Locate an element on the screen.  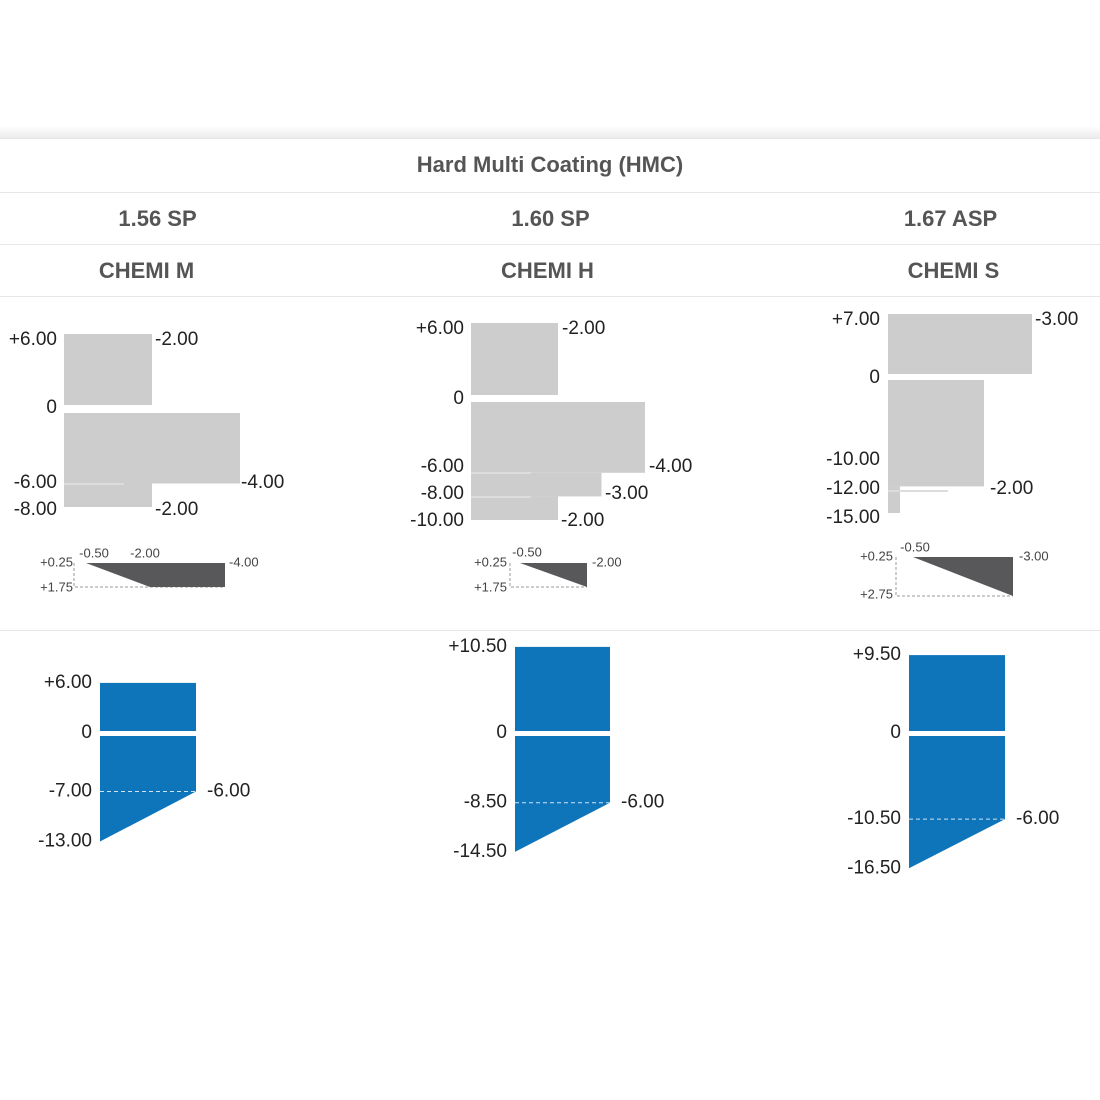
p2-add-label-2: +1.75 is located at coordinates (490, 586).